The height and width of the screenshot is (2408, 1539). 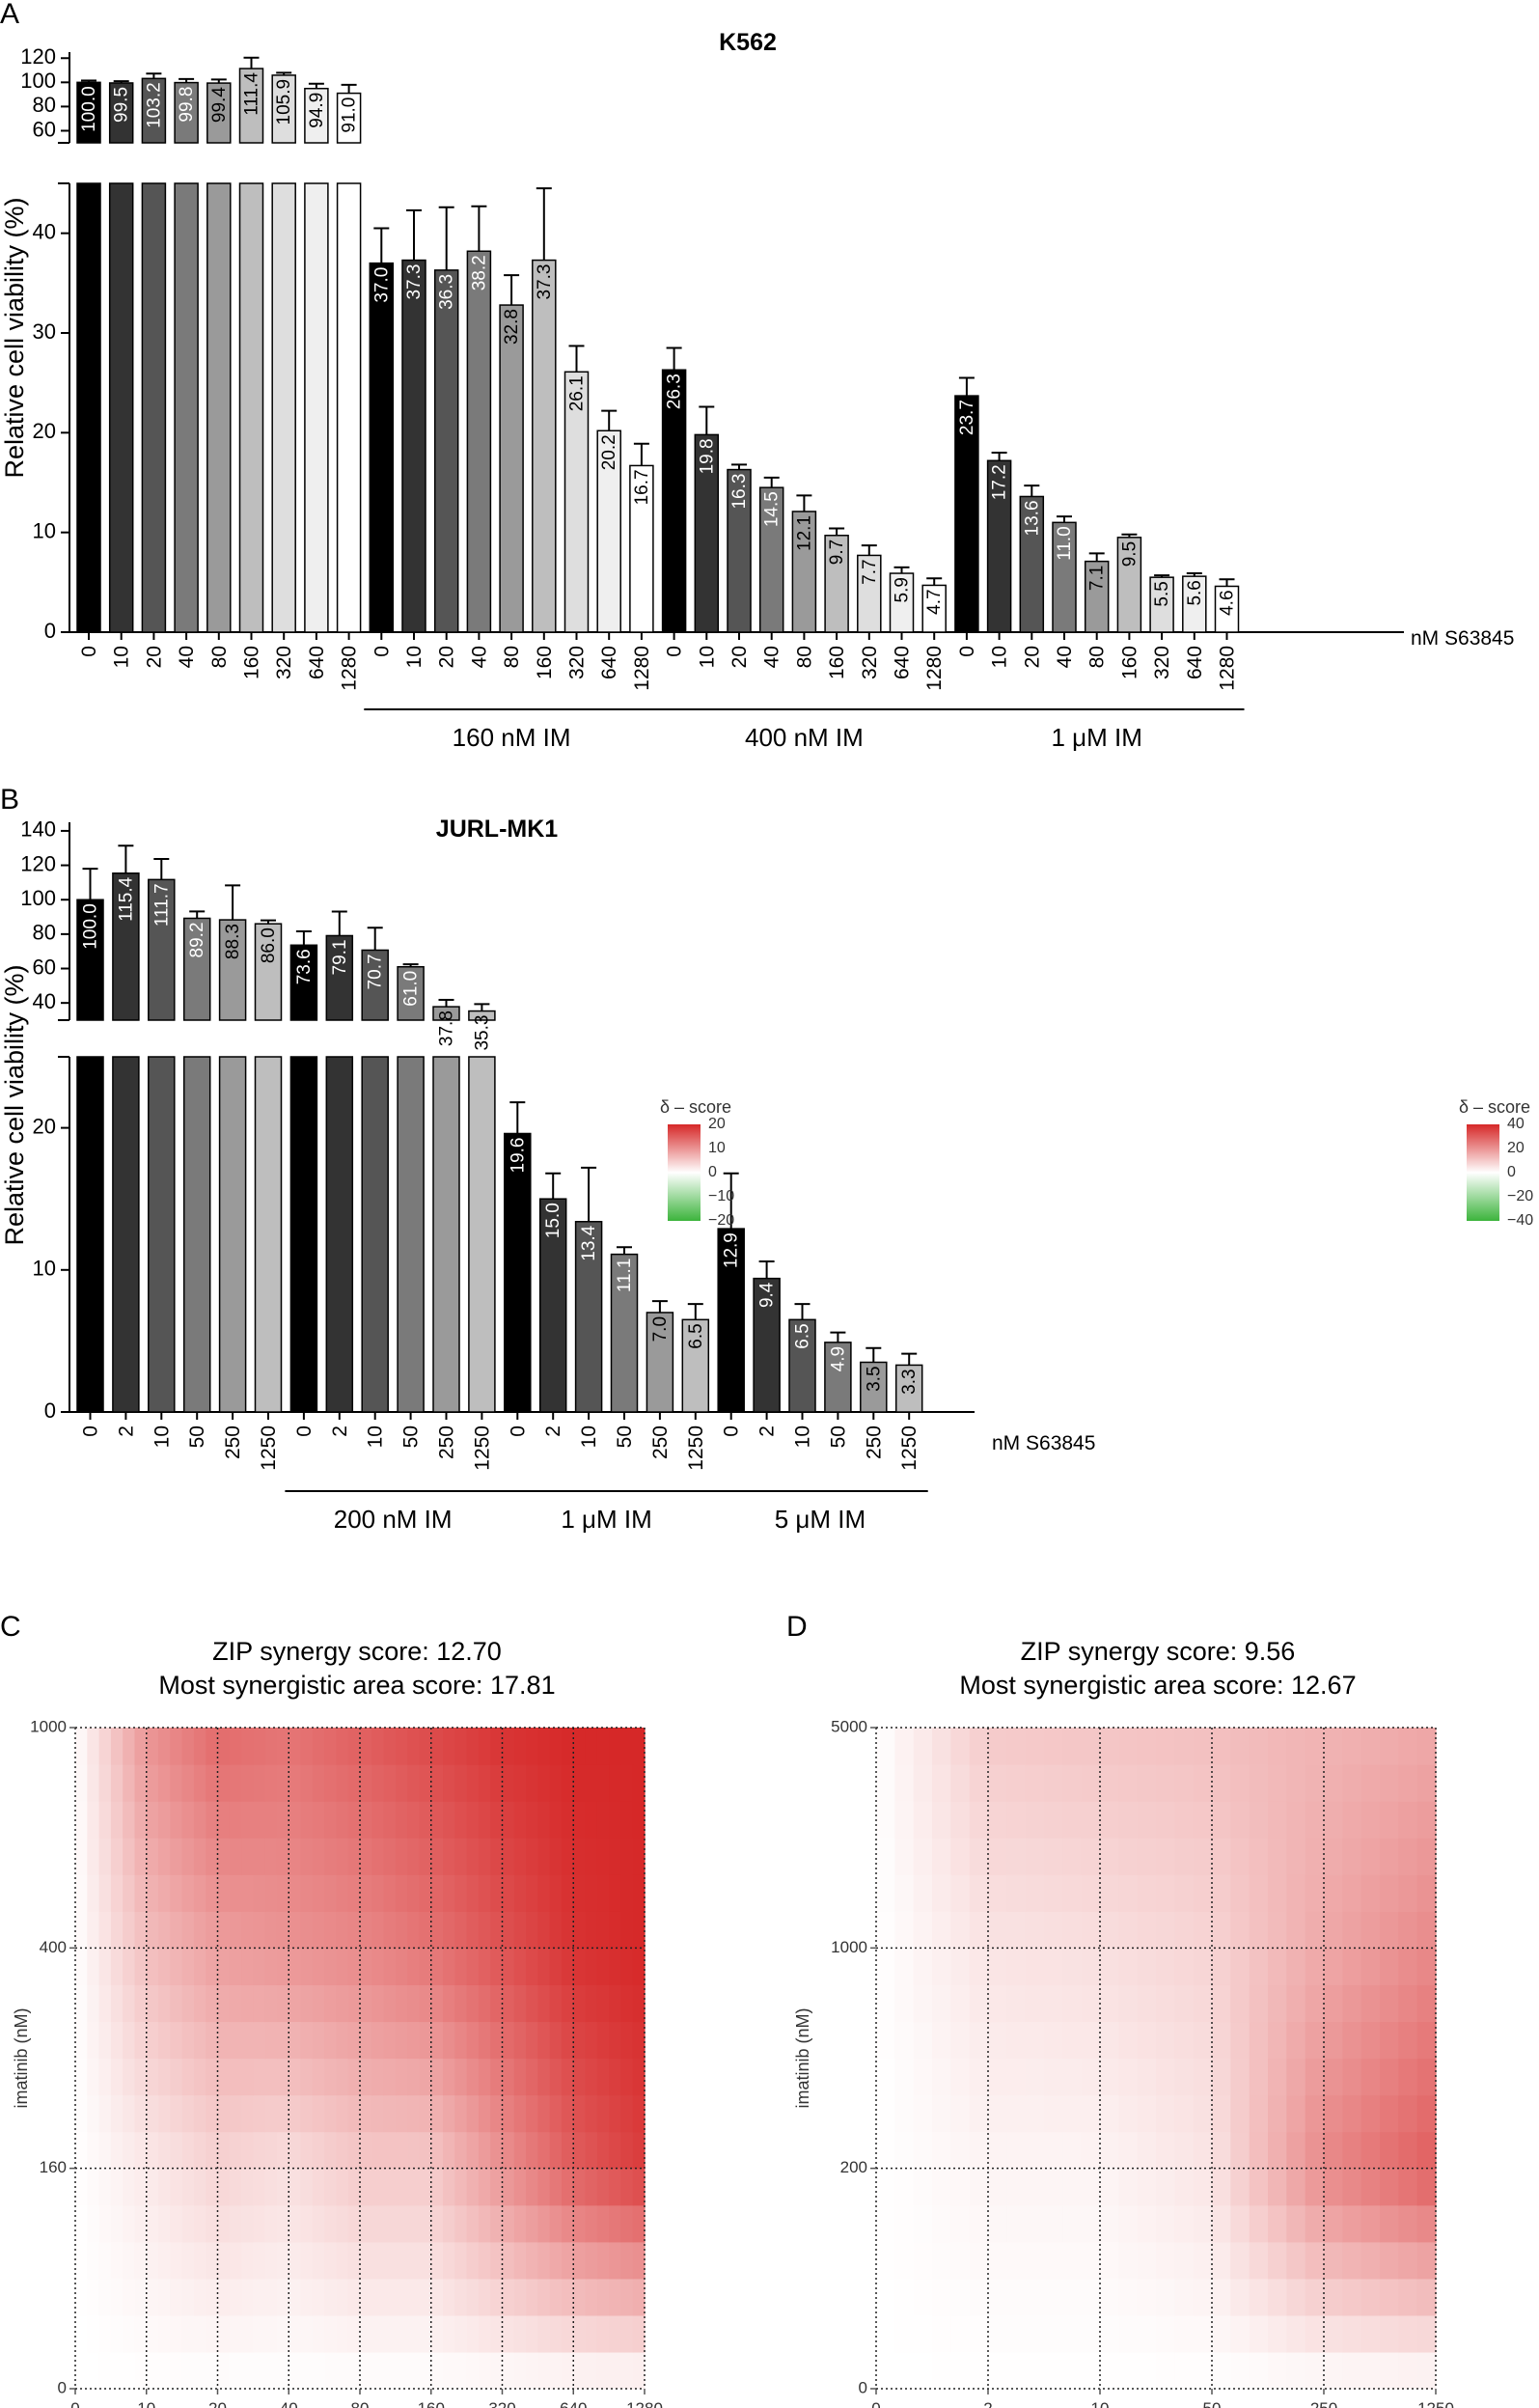 I want to click on group-label: 200 nM IM, so click(x=393, y=1519).